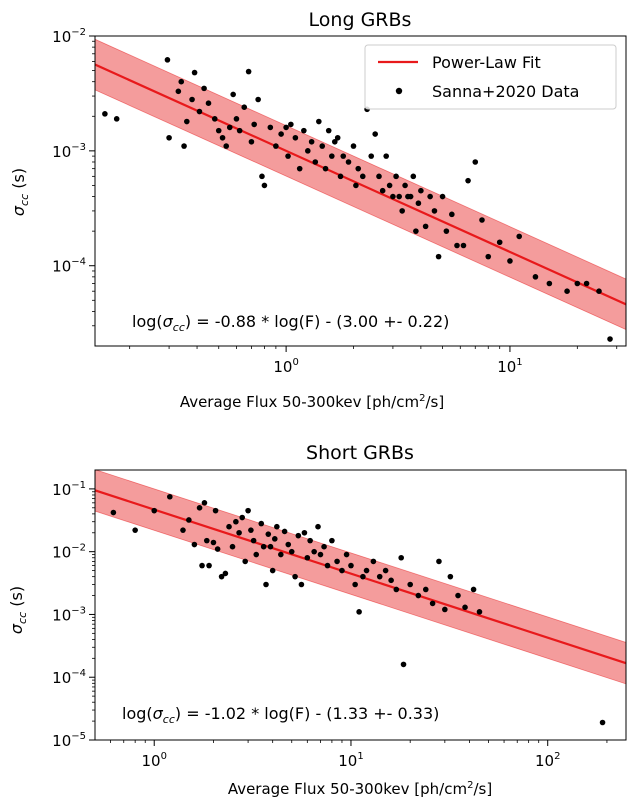 This screenshot has width=629, height=802. Describe the element at coordinates (69, 740) in the screenshot. I see `y-tick-label: 10⁻⁵` at that location.